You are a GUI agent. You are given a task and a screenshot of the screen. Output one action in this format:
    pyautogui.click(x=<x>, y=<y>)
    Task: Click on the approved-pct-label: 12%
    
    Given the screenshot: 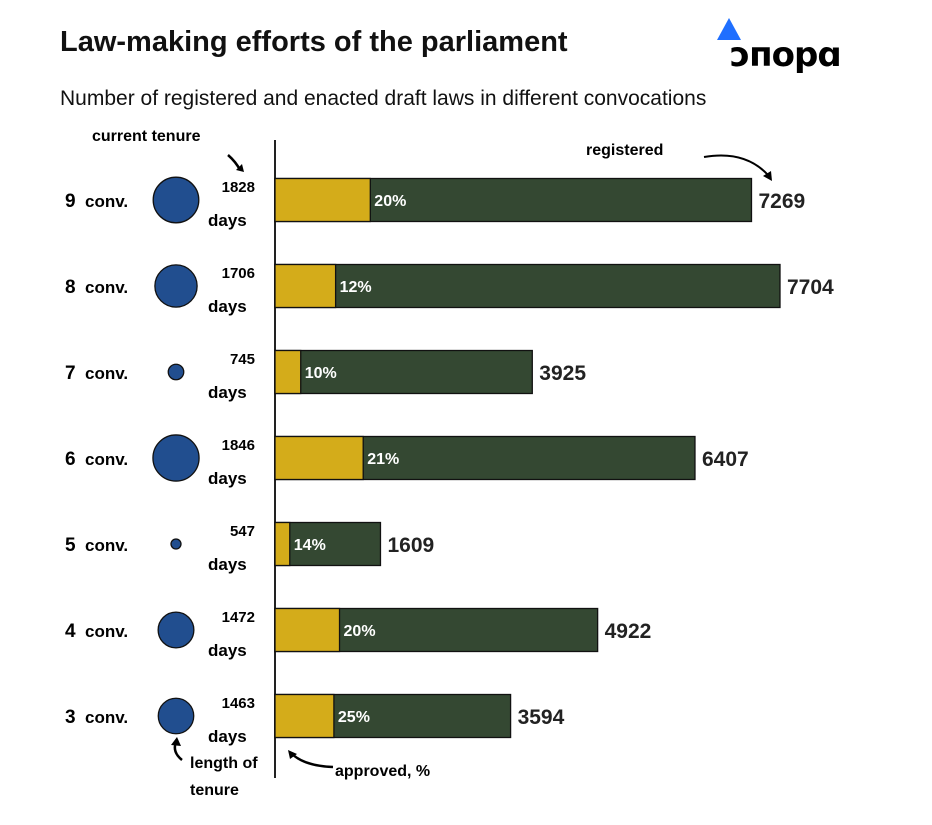 What is the action you would take?
    pyautogui.click(x=356, y=287)
    